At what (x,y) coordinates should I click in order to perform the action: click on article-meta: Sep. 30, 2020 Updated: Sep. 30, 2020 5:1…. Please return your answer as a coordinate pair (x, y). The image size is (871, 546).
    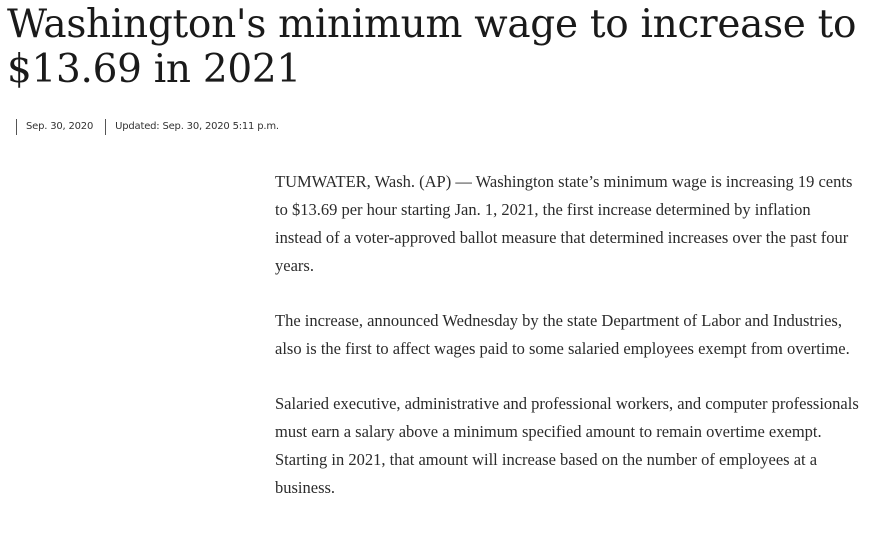
    Looking at the image, I should click on (153, 127).